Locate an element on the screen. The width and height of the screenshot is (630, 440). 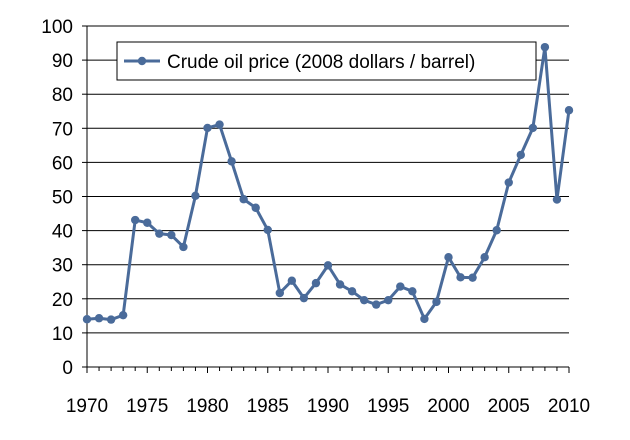
x-tick-label-1985: 1985 is located at coordinates (268, 406).